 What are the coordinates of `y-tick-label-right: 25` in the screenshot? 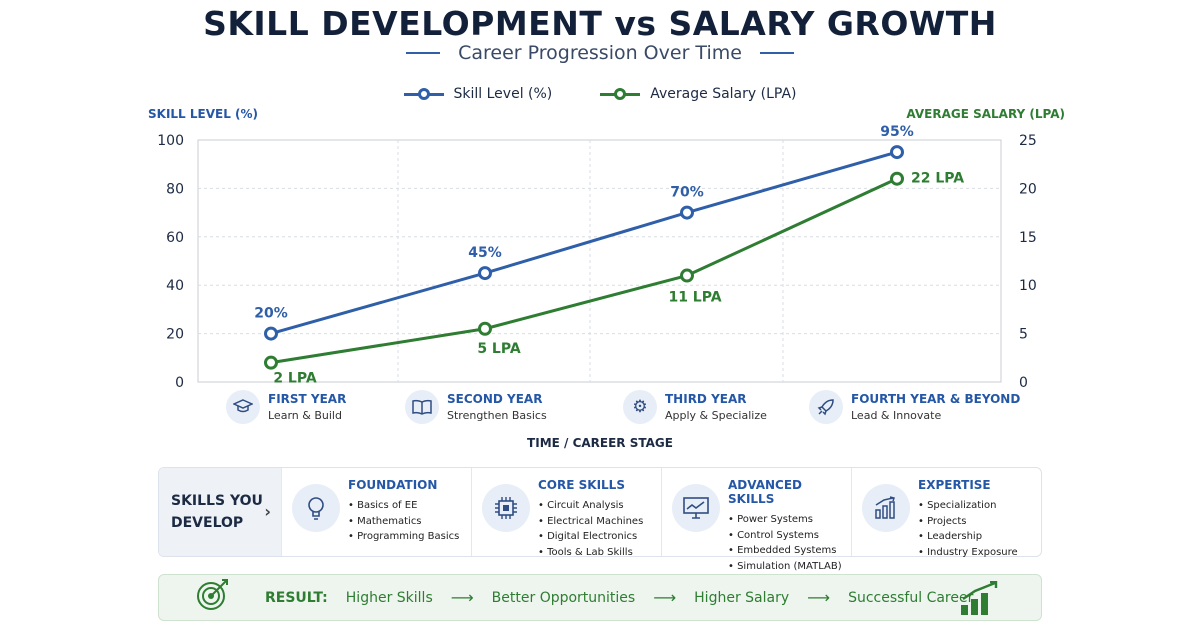 It's located at (1028, 141).